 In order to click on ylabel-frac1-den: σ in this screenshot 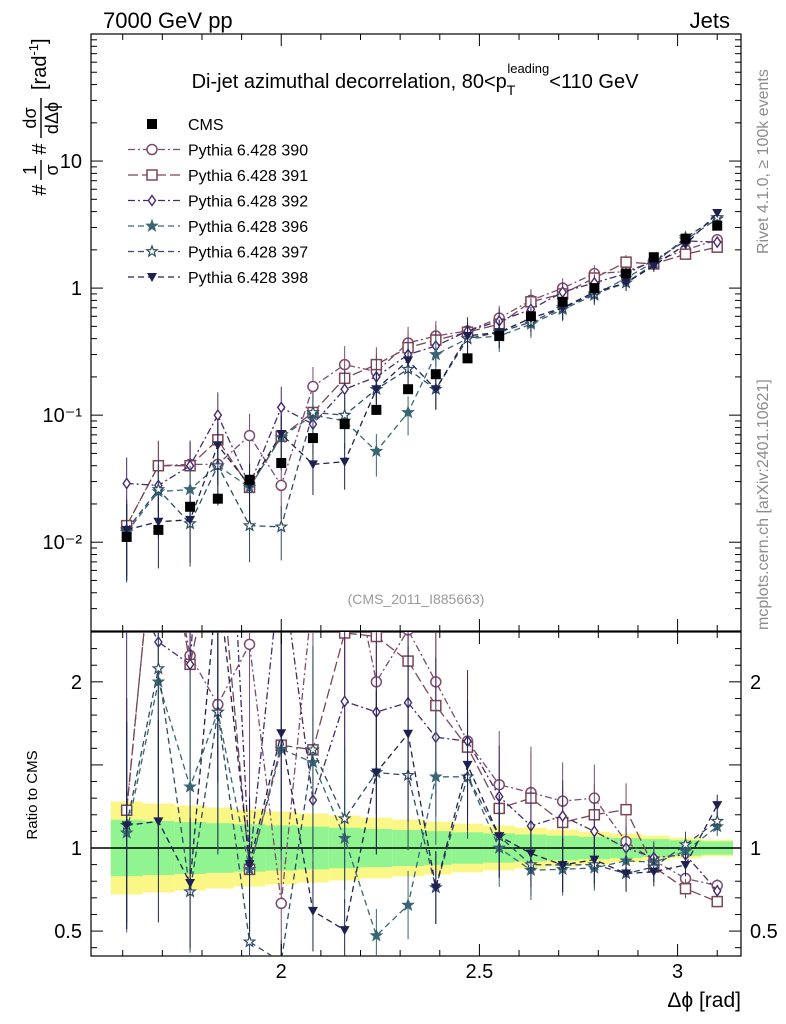, I will do `click(52, 169)`.